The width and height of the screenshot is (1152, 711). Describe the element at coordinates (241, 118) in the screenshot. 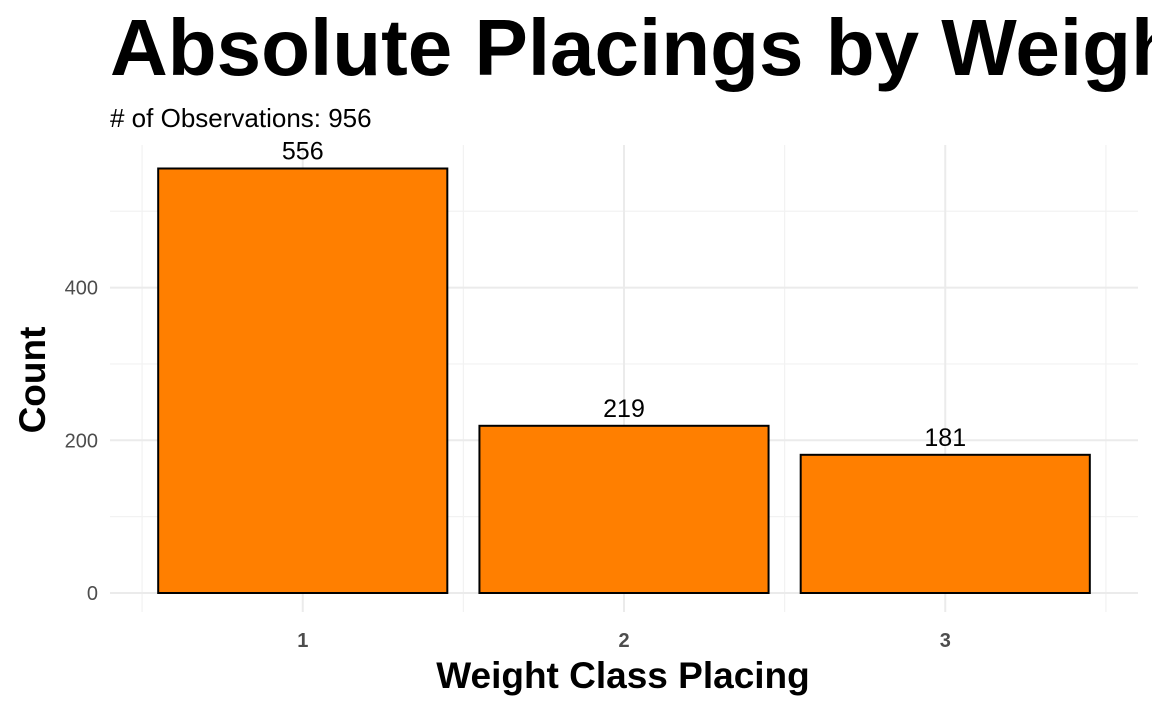

I see `chart-subtitle: # of Observations: 956` at that location.